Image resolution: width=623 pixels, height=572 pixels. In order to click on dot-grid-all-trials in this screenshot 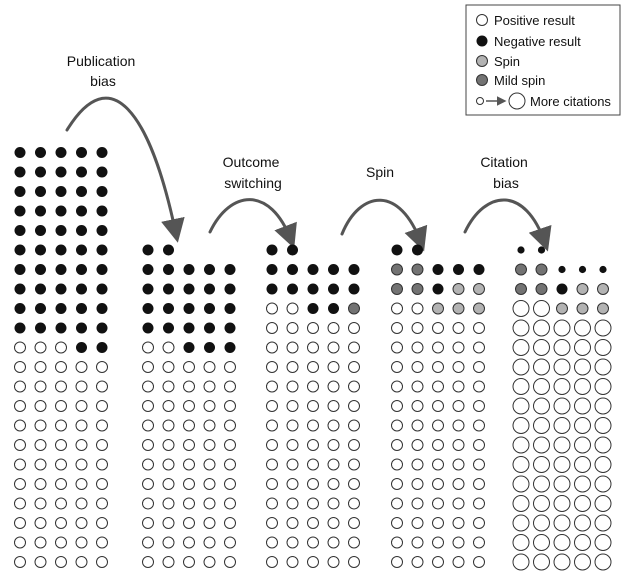, I will do `click(61, 357)`.